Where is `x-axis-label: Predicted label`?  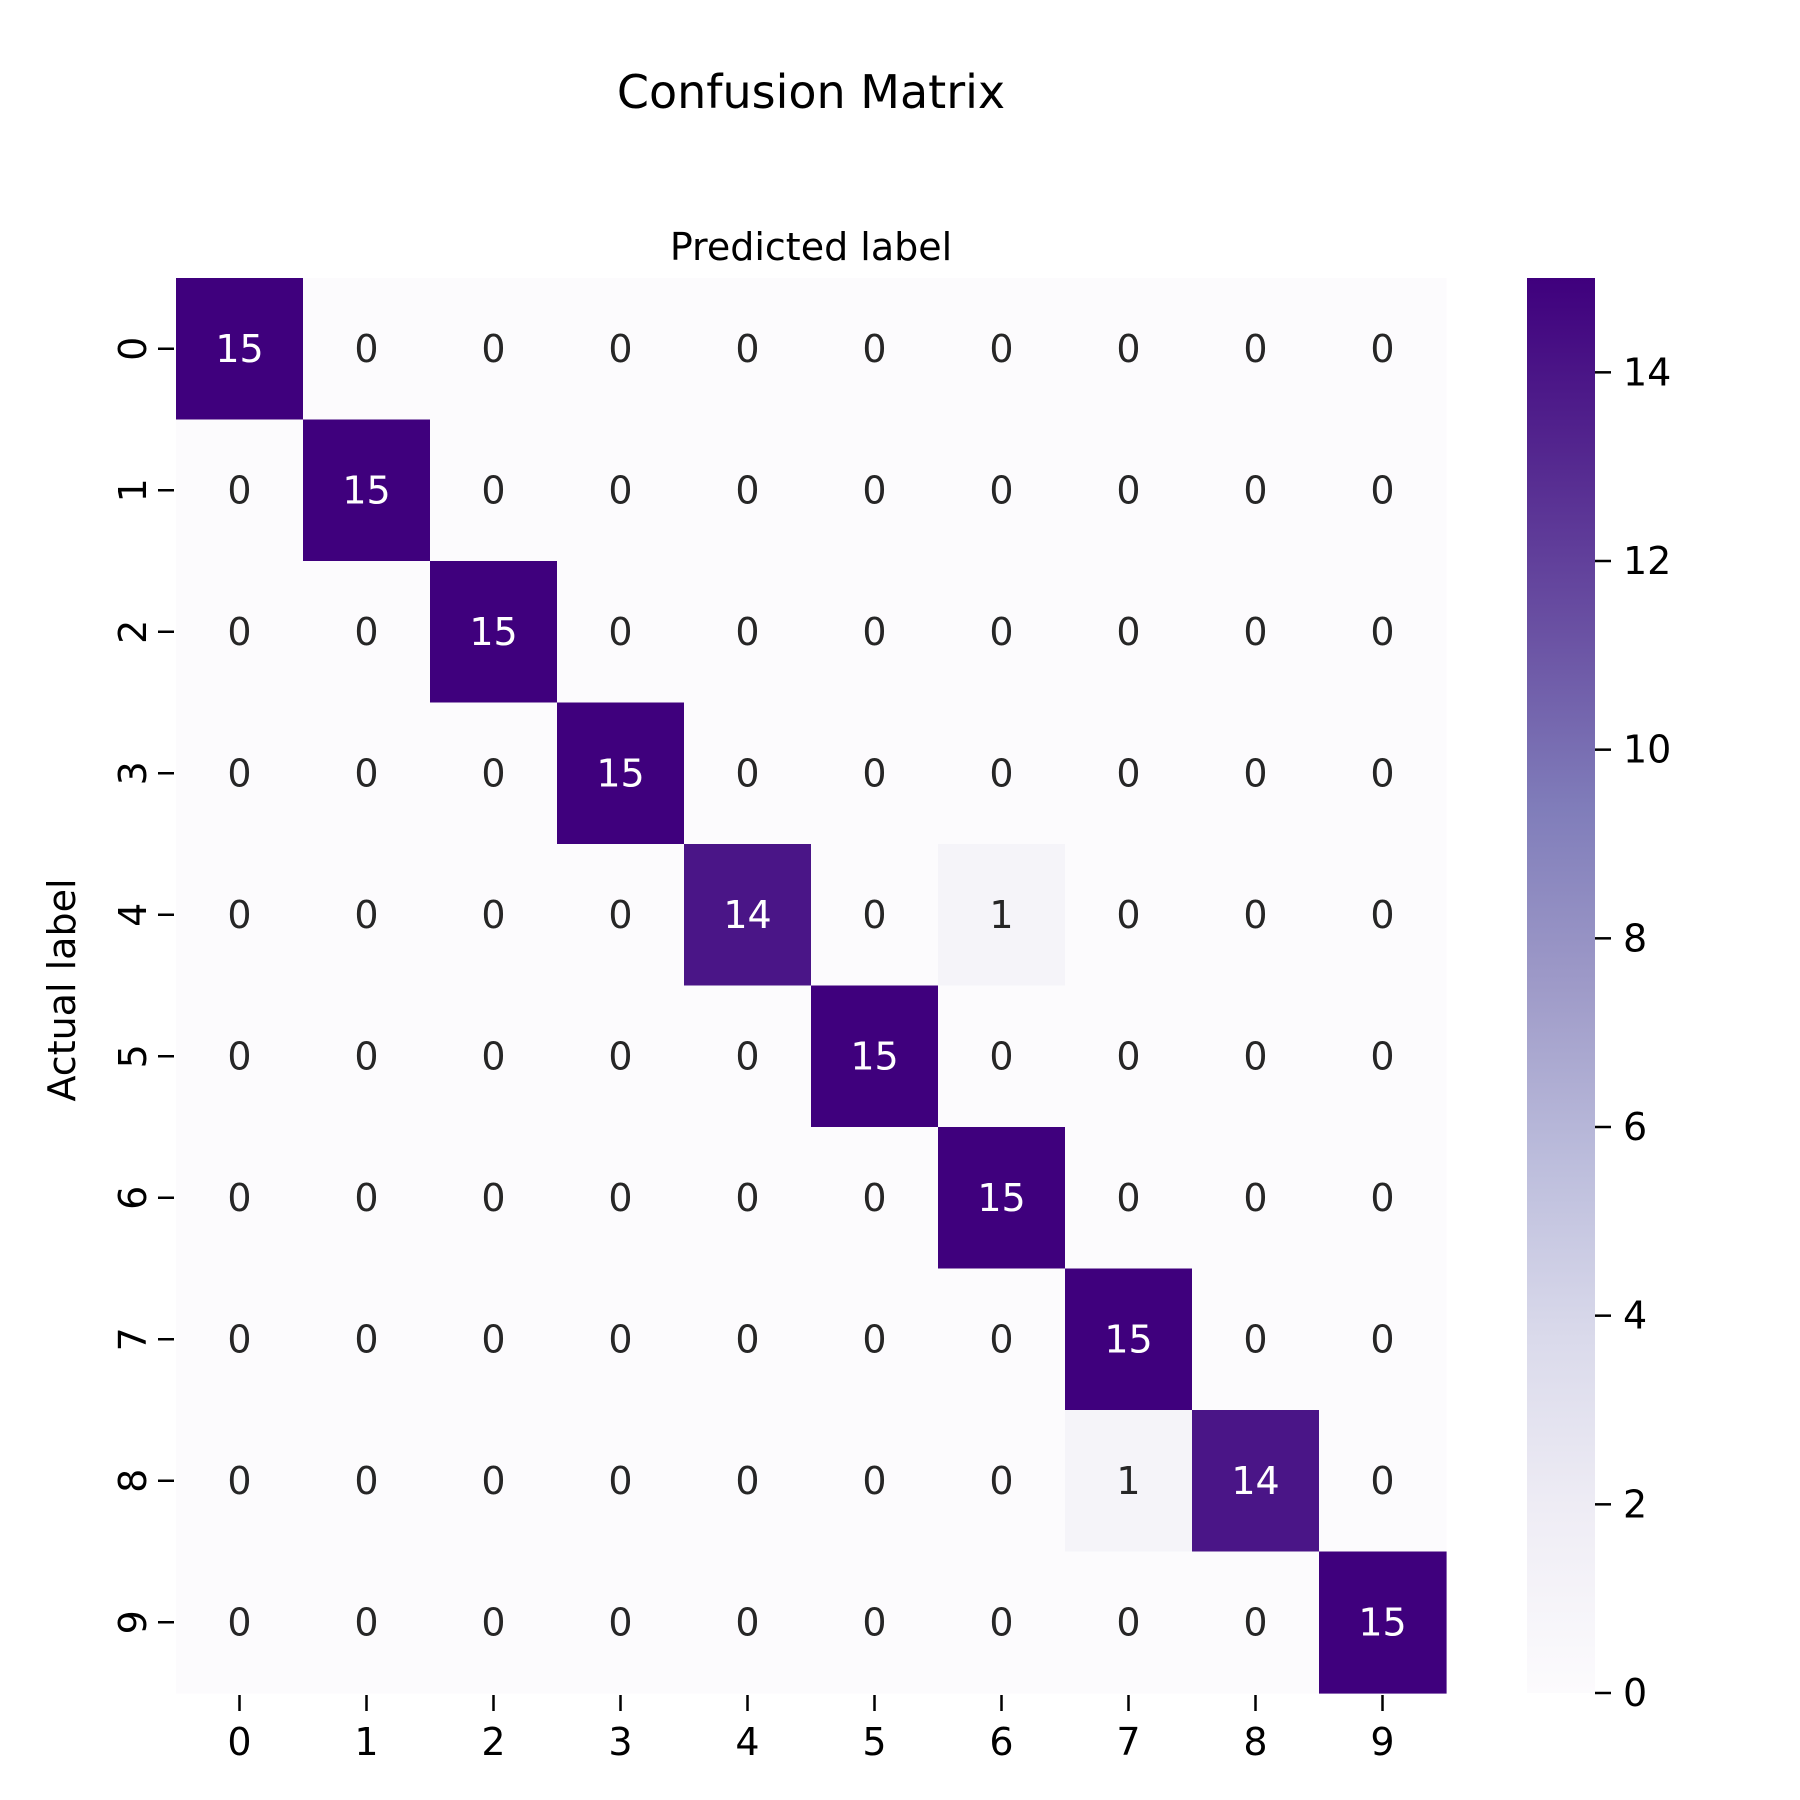 x-axis-label: Predicted label is located at coordinates (811, 247).